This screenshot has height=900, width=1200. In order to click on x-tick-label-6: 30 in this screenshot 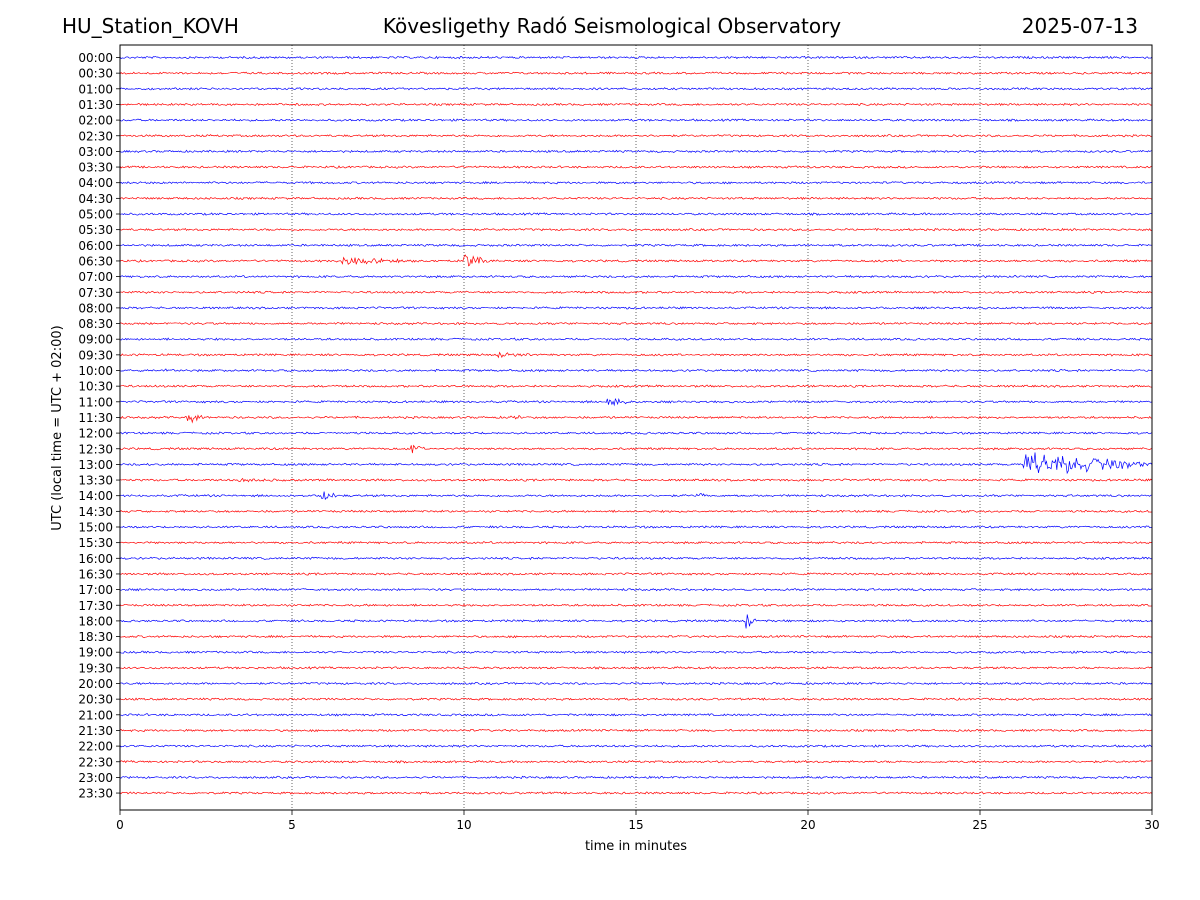, I will do `click(1151, 825)`.